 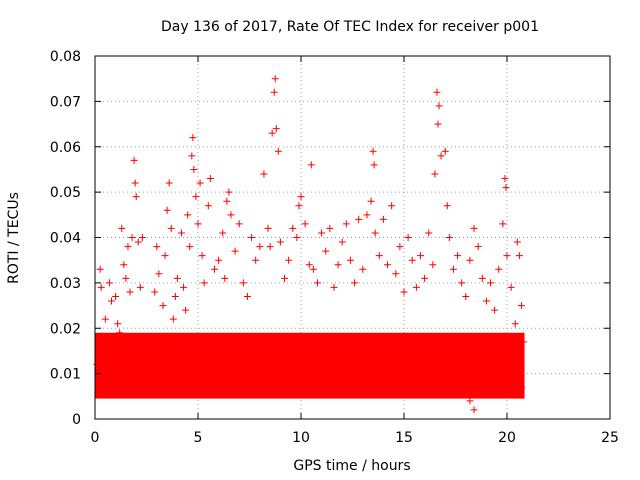 What do you see at coordinates (198, 438) in the screenshot?
I see `x-tick-label: 5` at bounding box center [198, 438].